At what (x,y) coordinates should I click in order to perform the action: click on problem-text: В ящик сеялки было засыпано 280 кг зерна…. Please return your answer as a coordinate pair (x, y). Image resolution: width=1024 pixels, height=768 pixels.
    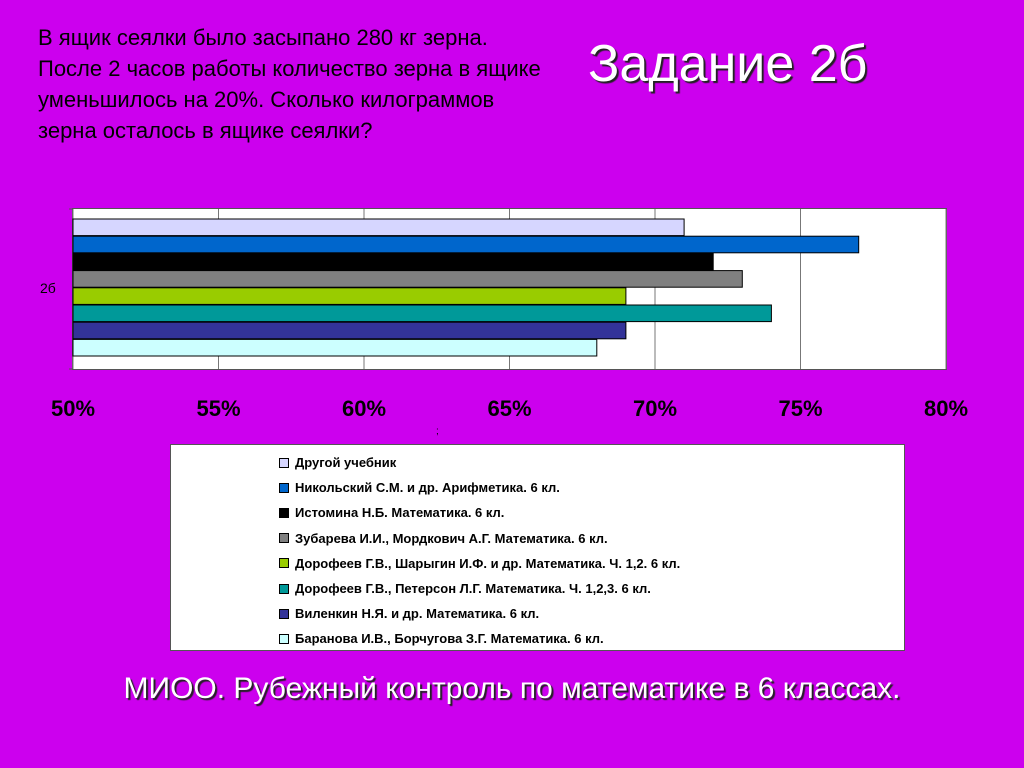
    Looking at the image, I should click on (289, 84).